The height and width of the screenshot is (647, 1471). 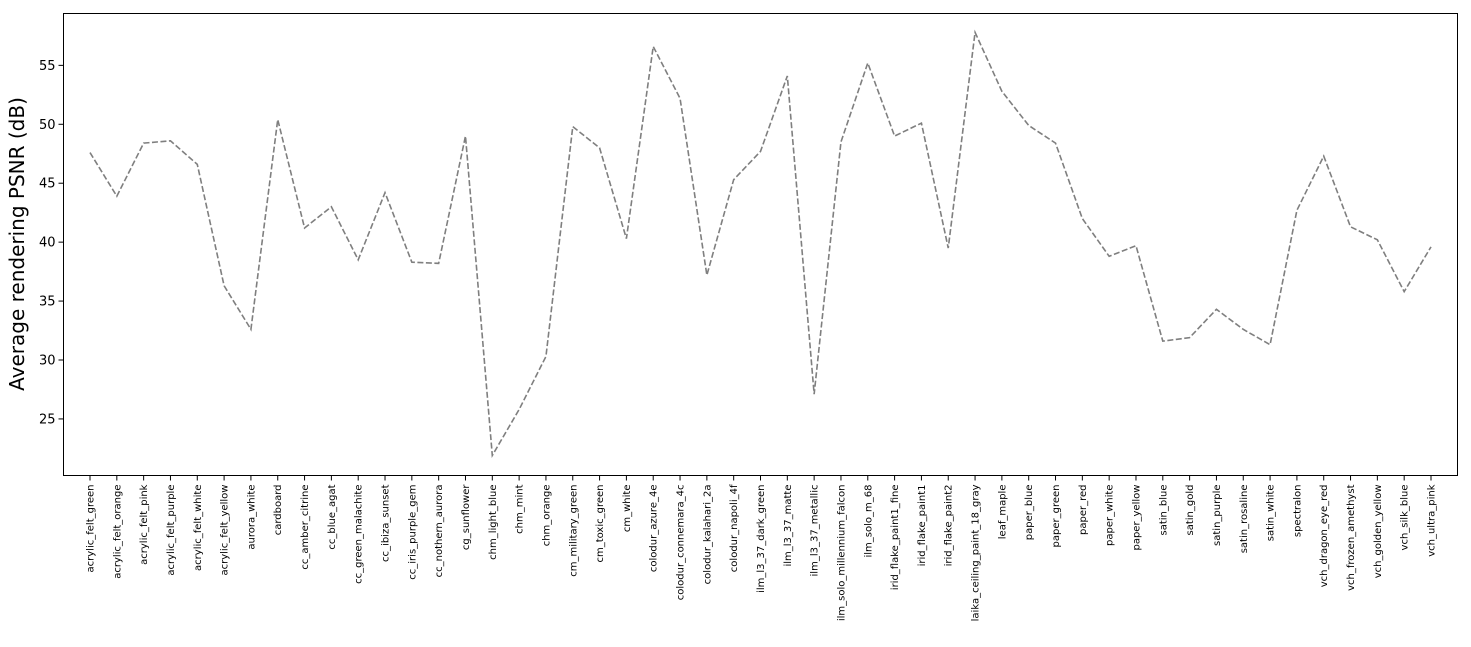 I want to click on x-tick-label: colodur_connemara_4c, so click(x=681, y=543).